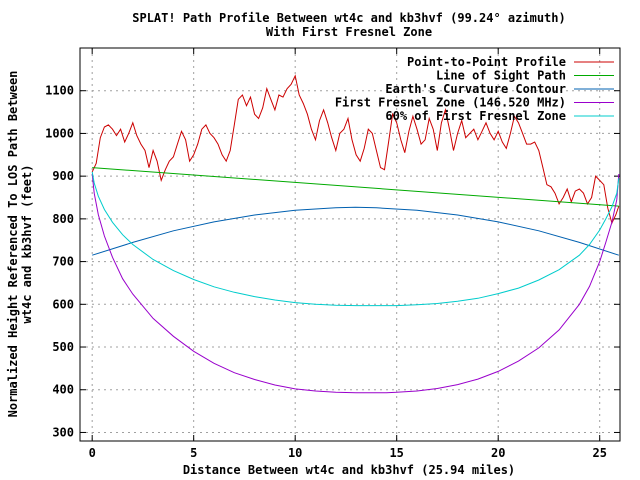  I want to click on legend-label-5: 60% of First Fresnel Zone, so click(475, 116).